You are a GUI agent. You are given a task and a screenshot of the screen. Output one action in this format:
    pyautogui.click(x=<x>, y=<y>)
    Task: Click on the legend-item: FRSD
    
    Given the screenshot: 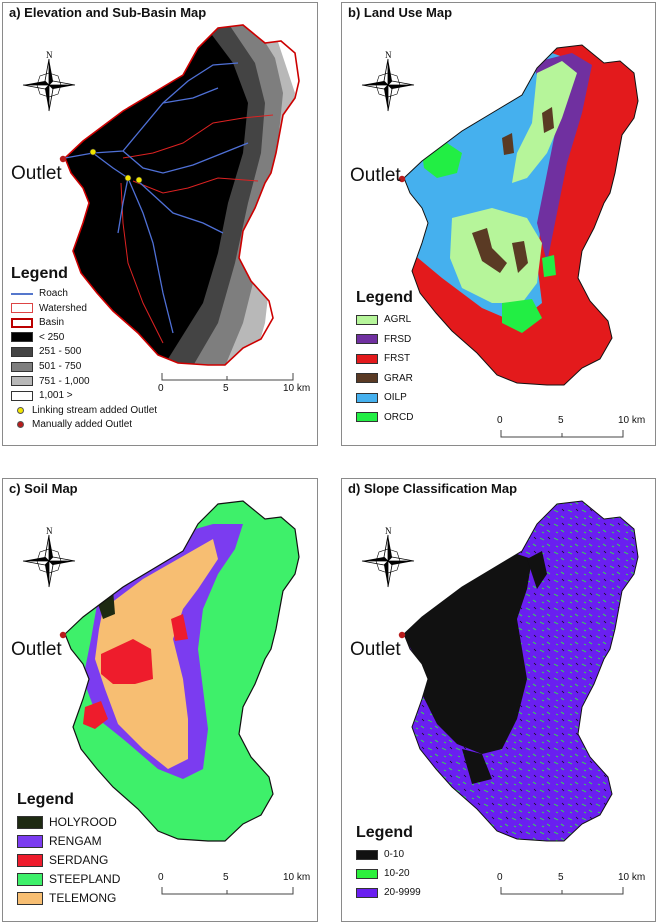 What is the action you would take?
    pyautogui.click(x=383, y=339)
    